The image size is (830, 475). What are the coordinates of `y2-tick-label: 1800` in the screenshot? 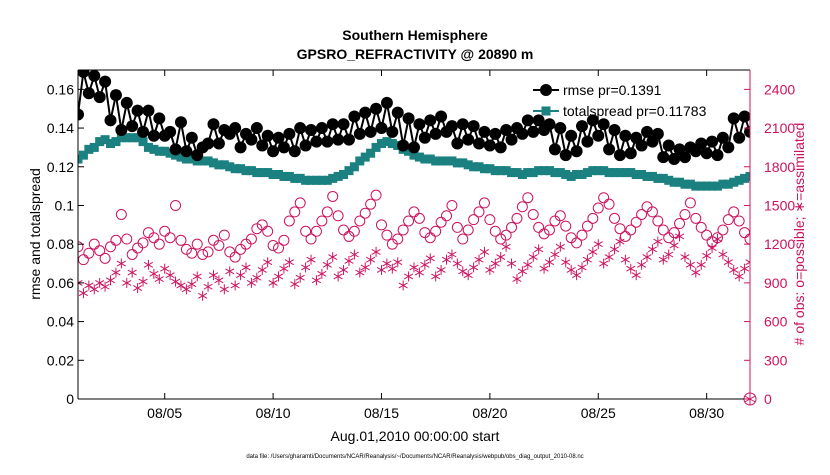 It's located at (779, 167).